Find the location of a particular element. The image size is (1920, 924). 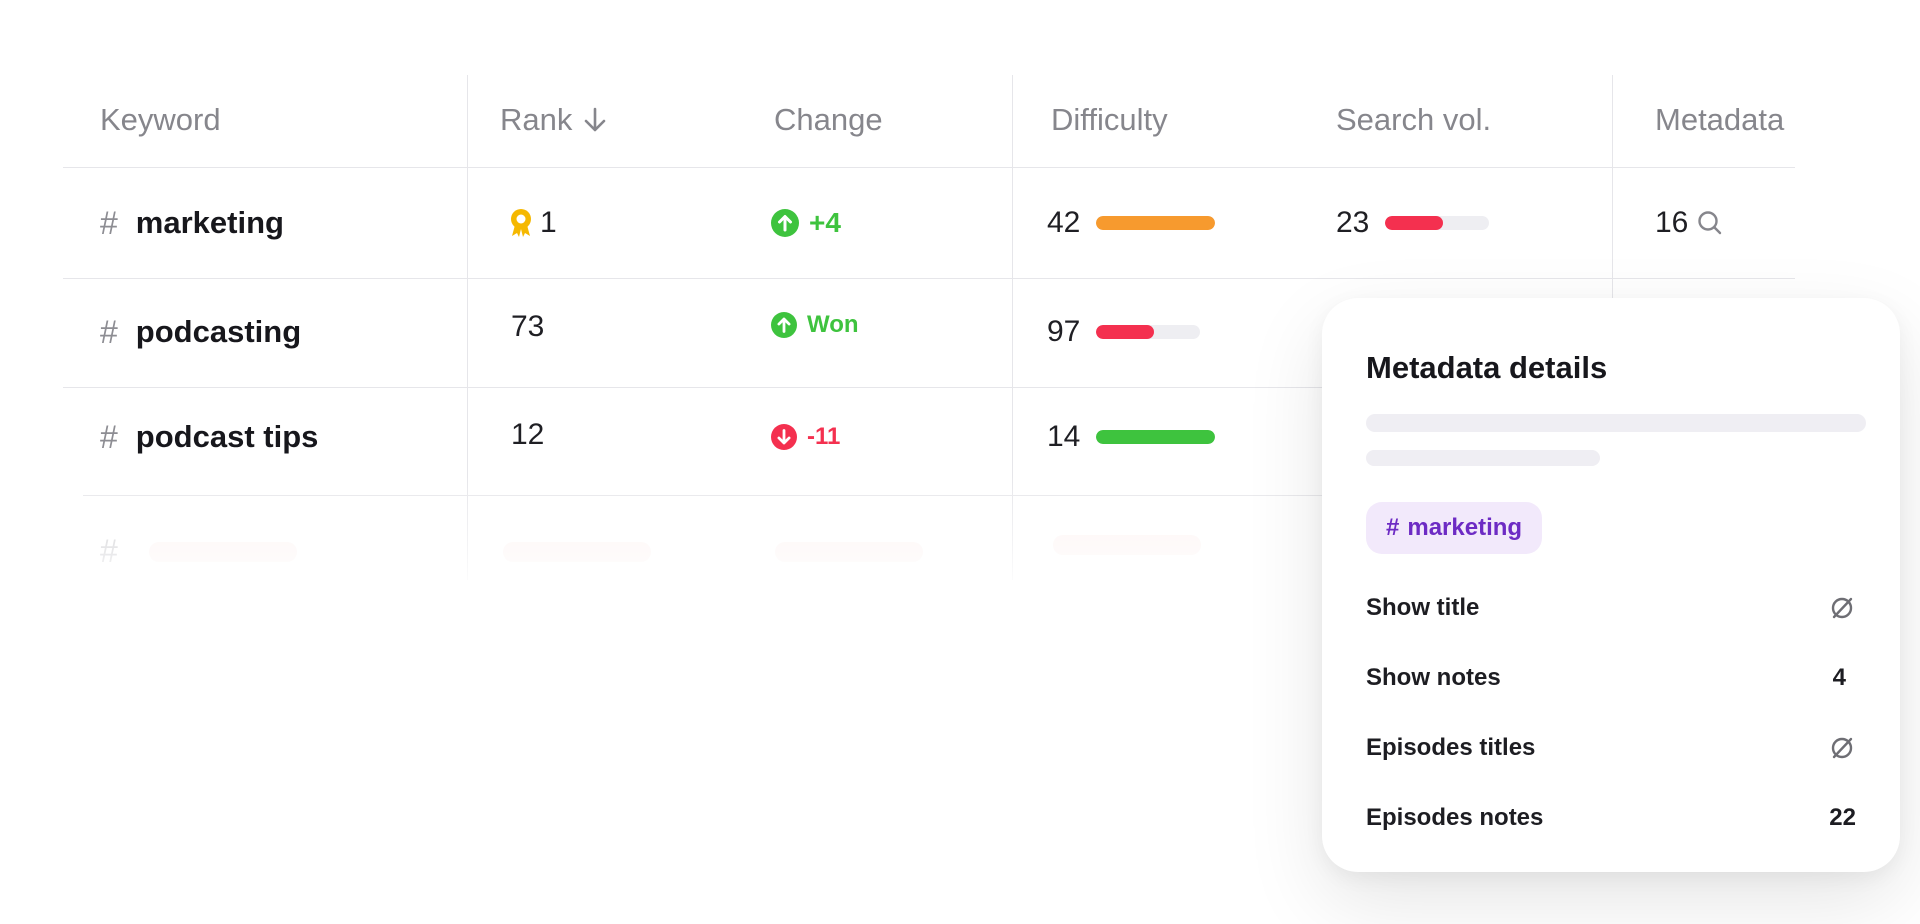

metadata-label: Episodes titles is located at coordinates (1451, 747).